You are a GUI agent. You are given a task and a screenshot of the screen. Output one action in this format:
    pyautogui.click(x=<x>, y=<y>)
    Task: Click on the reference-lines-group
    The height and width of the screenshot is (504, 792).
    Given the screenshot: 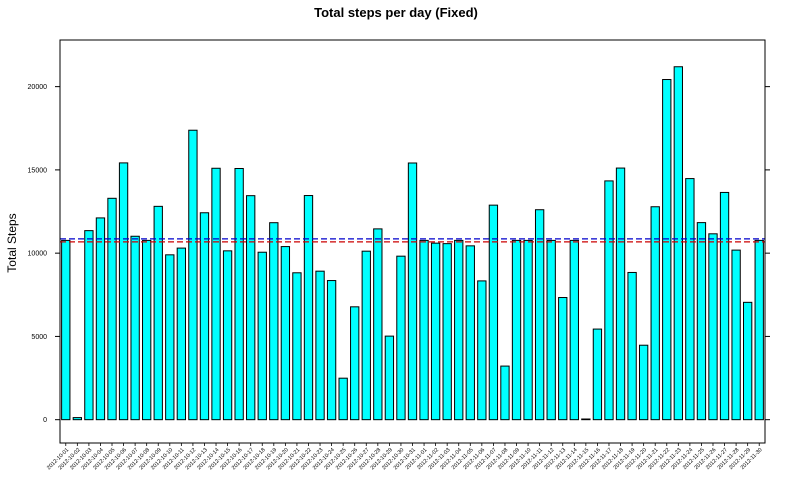 What is the action you would take?
    pyautogui.click(x=412, y=240)
    